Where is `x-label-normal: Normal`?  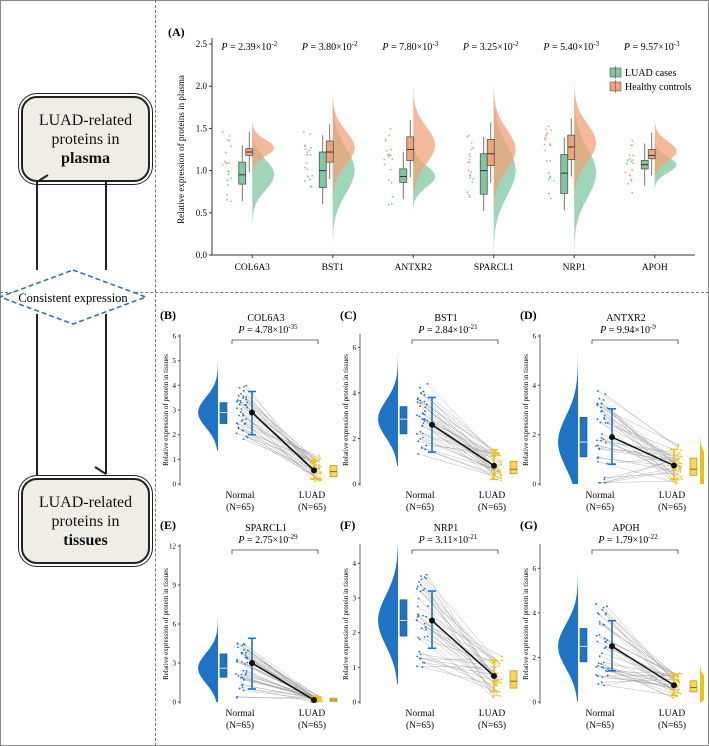 x-label-normal: Normal is located at coordinates (419, 496).